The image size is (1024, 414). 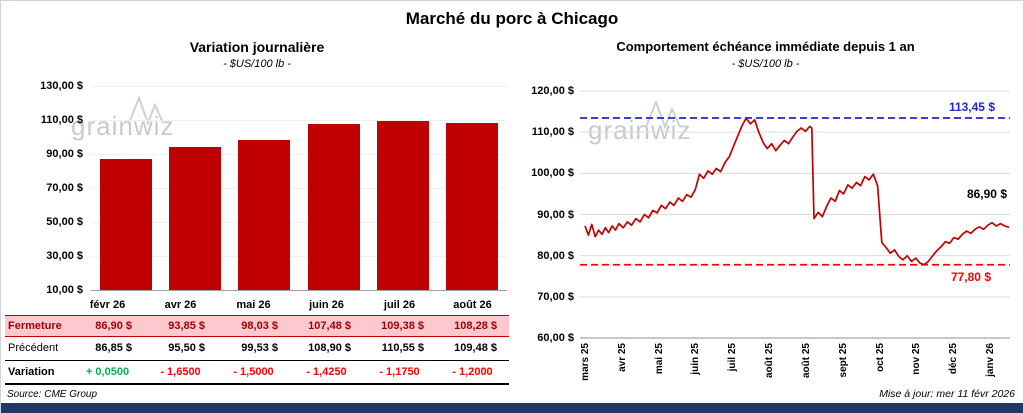 What do you see at coordinates (38, 305) in the screenshot?
I see `table-corner-cell` at bounding box center [38, 305].